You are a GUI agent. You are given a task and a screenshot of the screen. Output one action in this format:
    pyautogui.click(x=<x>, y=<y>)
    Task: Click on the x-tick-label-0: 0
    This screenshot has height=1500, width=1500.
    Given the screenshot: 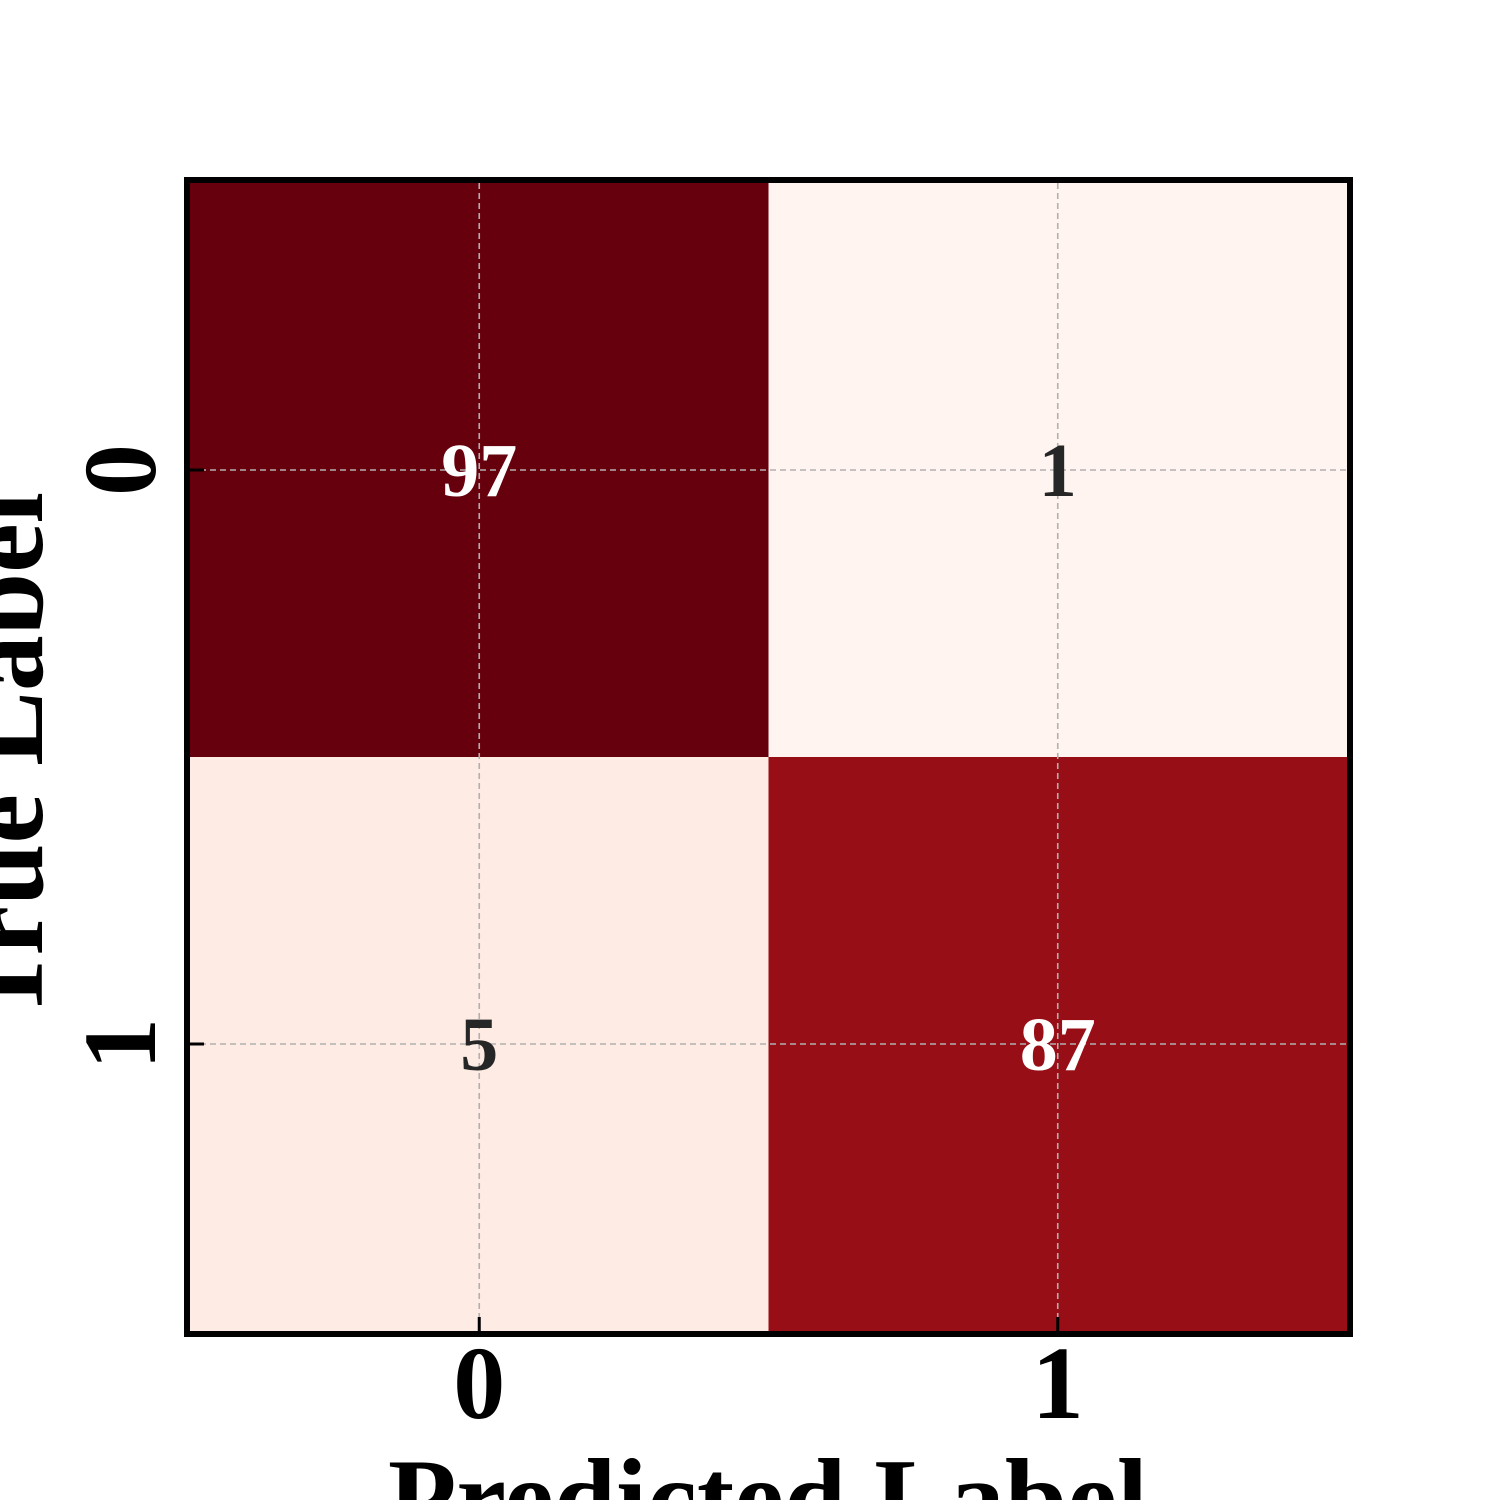 What is the action you would take?
    pyautogui.click(x=479, y=1383)
    